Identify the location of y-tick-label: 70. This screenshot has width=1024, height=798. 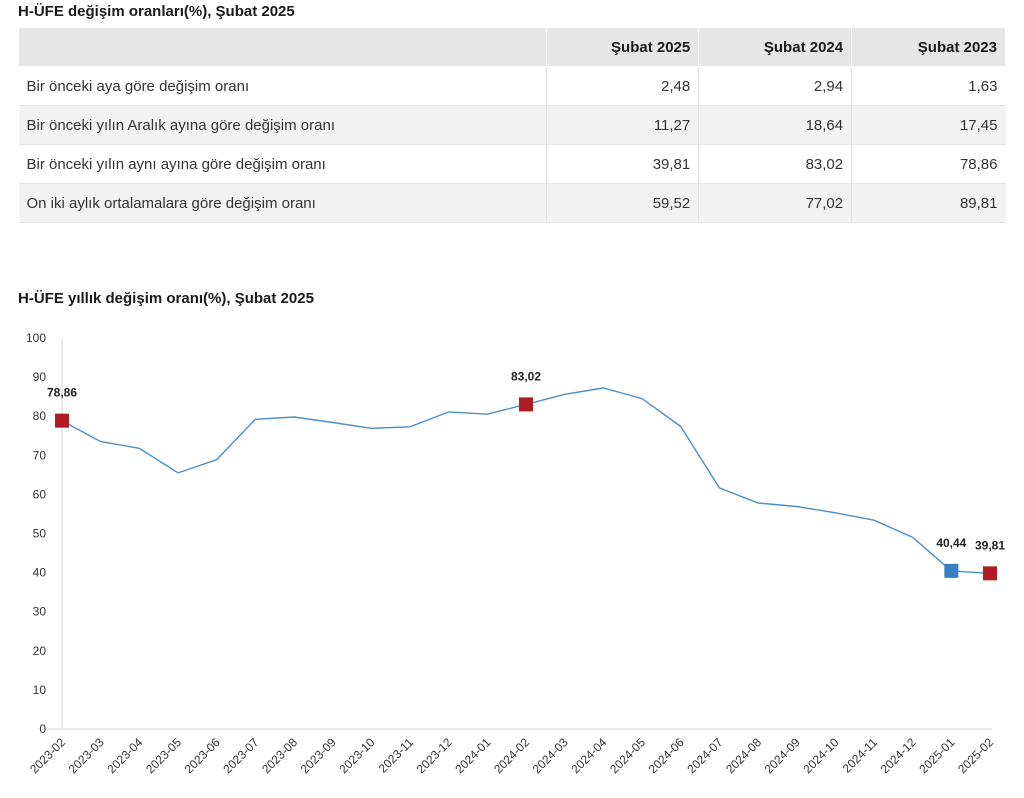
(40, 455).